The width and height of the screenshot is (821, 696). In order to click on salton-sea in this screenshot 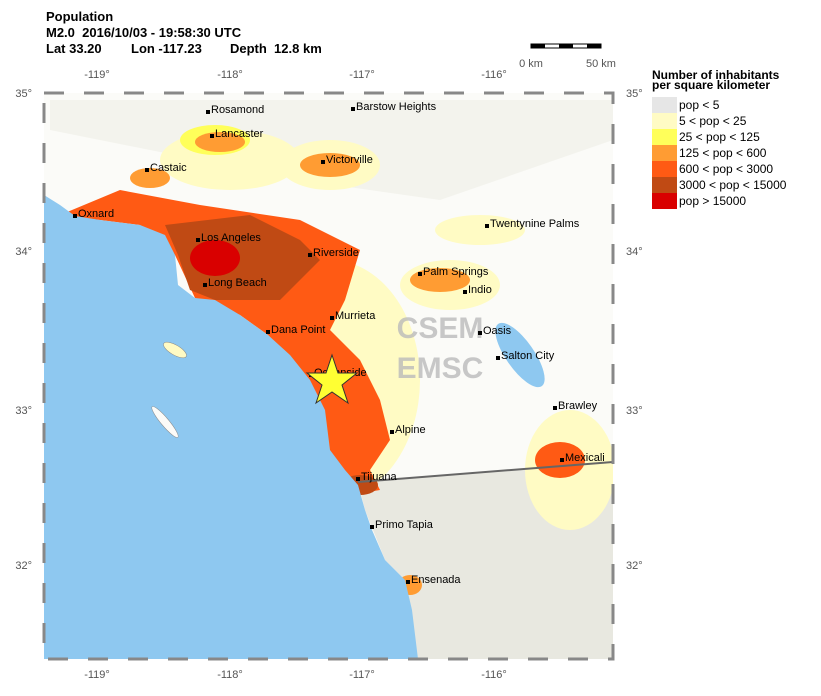, I will do `click(520, 355)`.